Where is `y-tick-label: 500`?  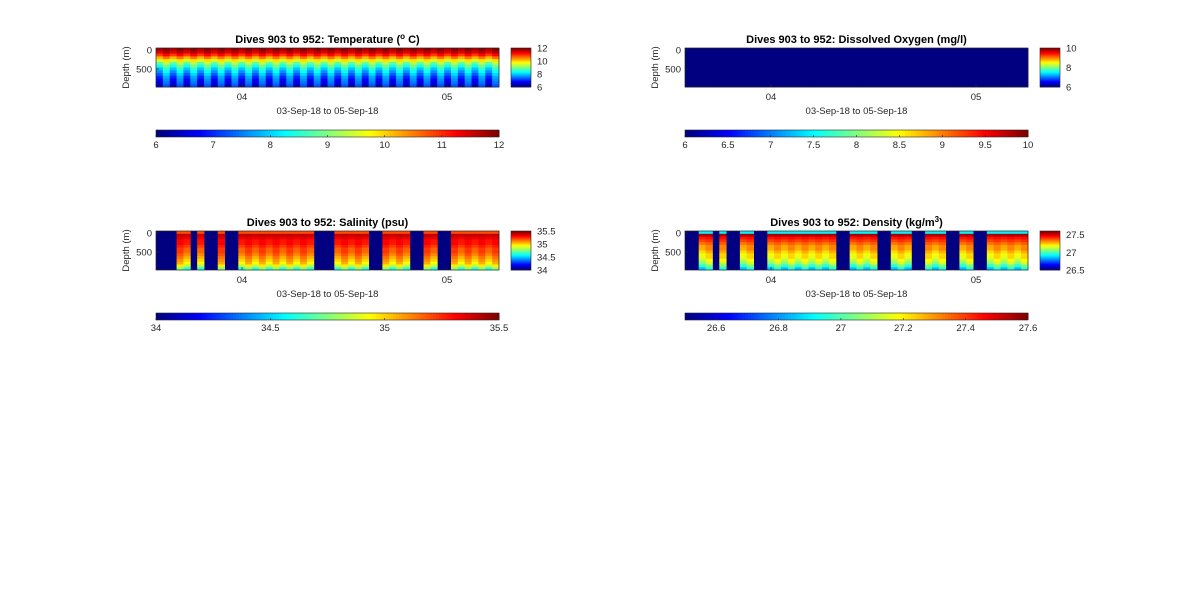
y-tick-label: 500 is located at coordinates (673, 253).